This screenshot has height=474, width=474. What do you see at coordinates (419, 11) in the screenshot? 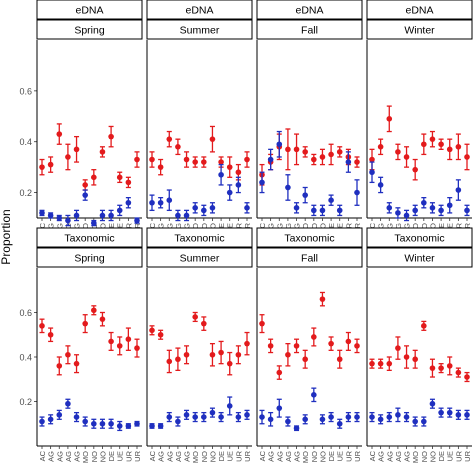
I see `strip-method-label: eDNA` at bounding box center [419, 11].